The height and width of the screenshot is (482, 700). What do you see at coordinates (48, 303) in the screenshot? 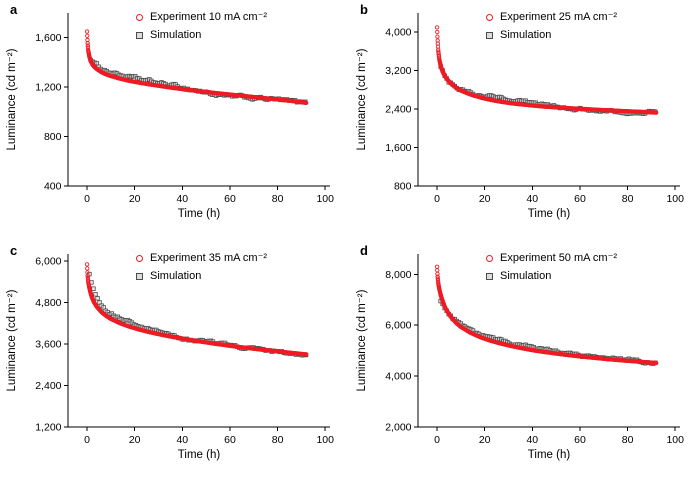
I see `svg-text: 4,800` at bounding box center [48, 303].